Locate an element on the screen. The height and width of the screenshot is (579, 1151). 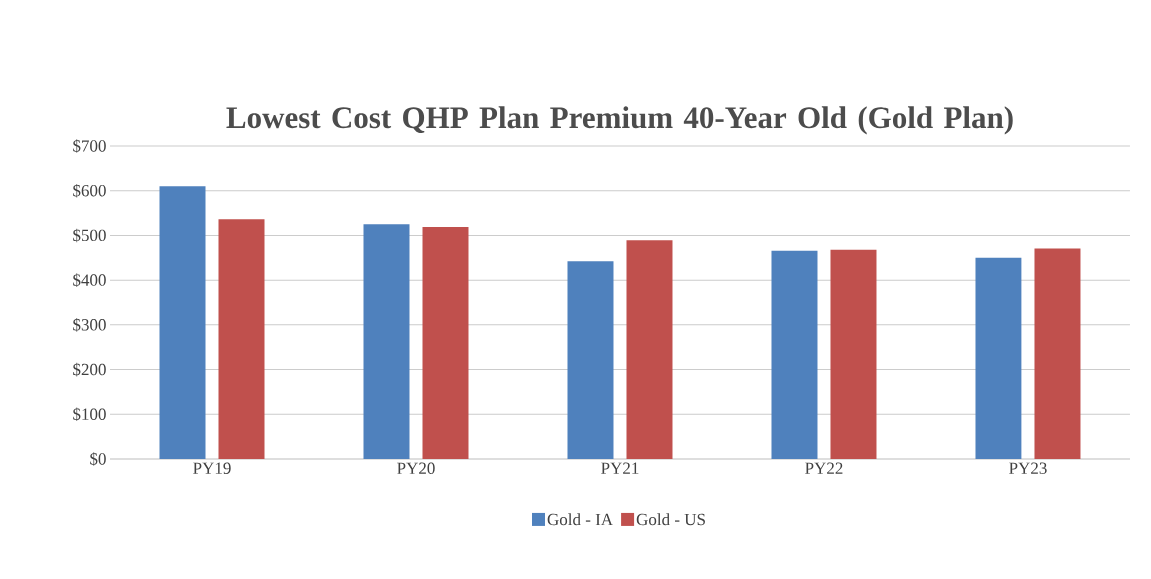
y-tick-label: $600 is located at coordinates (89, 190).